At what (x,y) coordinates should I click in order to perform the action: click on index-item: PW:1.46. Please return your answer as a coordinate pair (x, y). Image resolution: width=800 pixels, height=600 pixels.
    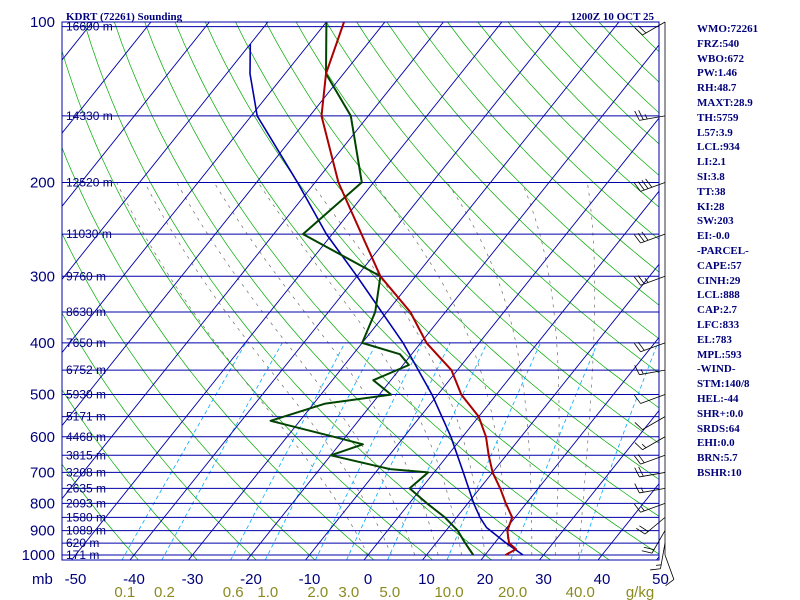
    Looking at the image, I should click on (717, 73).